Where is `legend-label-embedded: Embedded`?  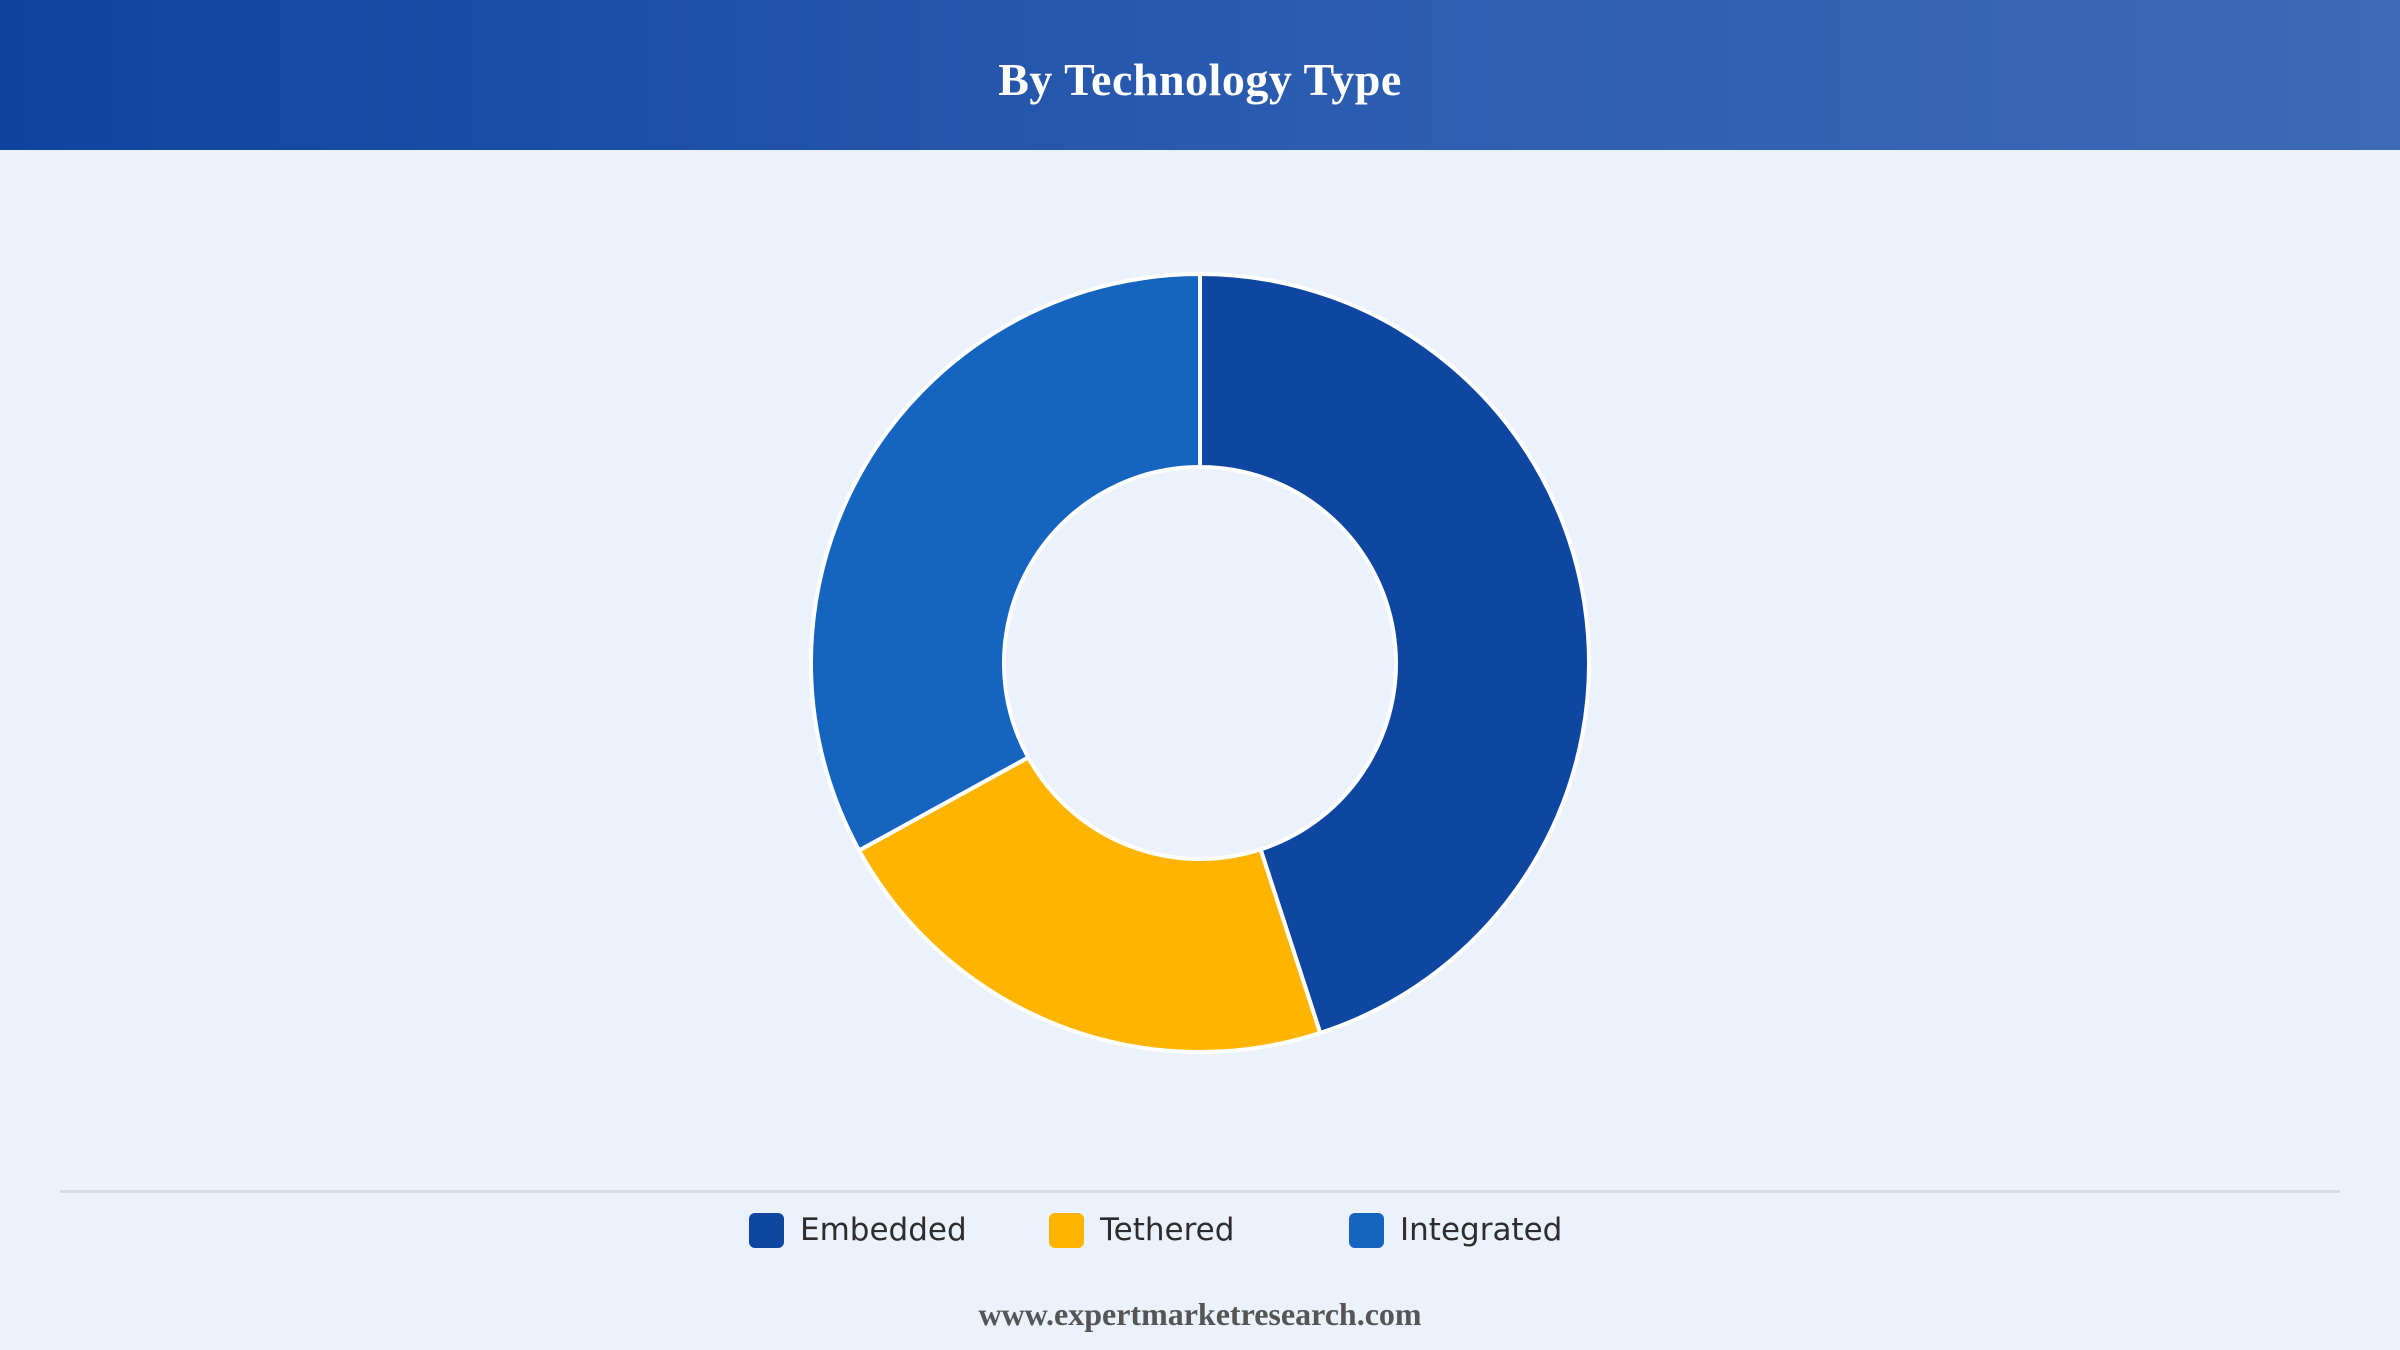
legend-label-embedded: Embedded is located at coordinates (883, 1230).